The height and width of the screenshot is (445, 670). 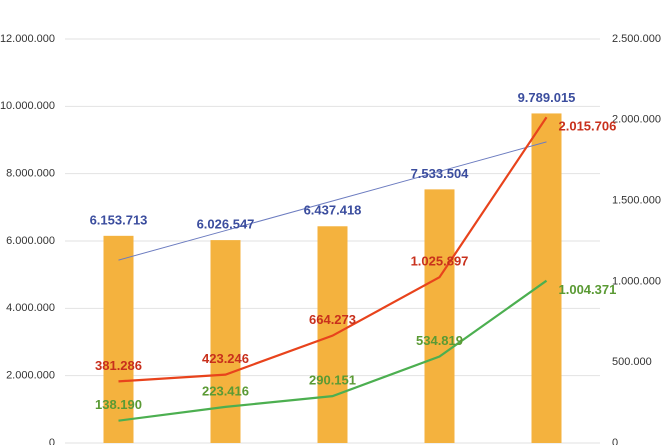 I want to click on y2-tick-label: 0, so click(x=615, y=441).